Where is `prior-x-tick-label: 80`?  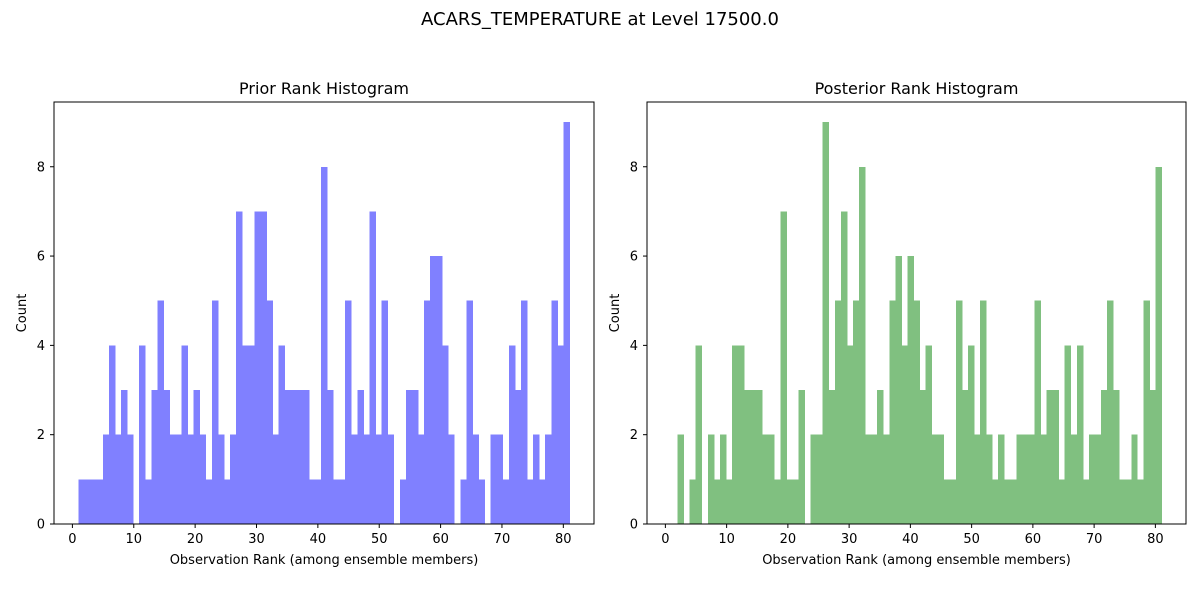
prior-x-tick-label: 80 is located at coordinates (563, 539).